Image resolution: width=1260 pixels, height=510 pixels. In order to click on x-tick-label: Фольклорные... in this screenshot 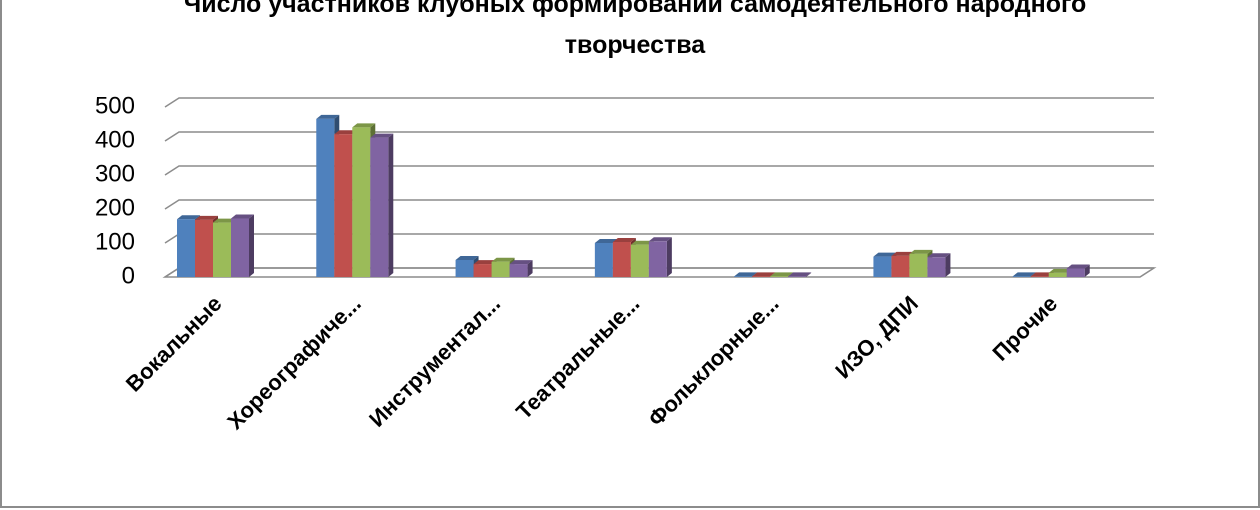, I will do `click(713, 361)`.